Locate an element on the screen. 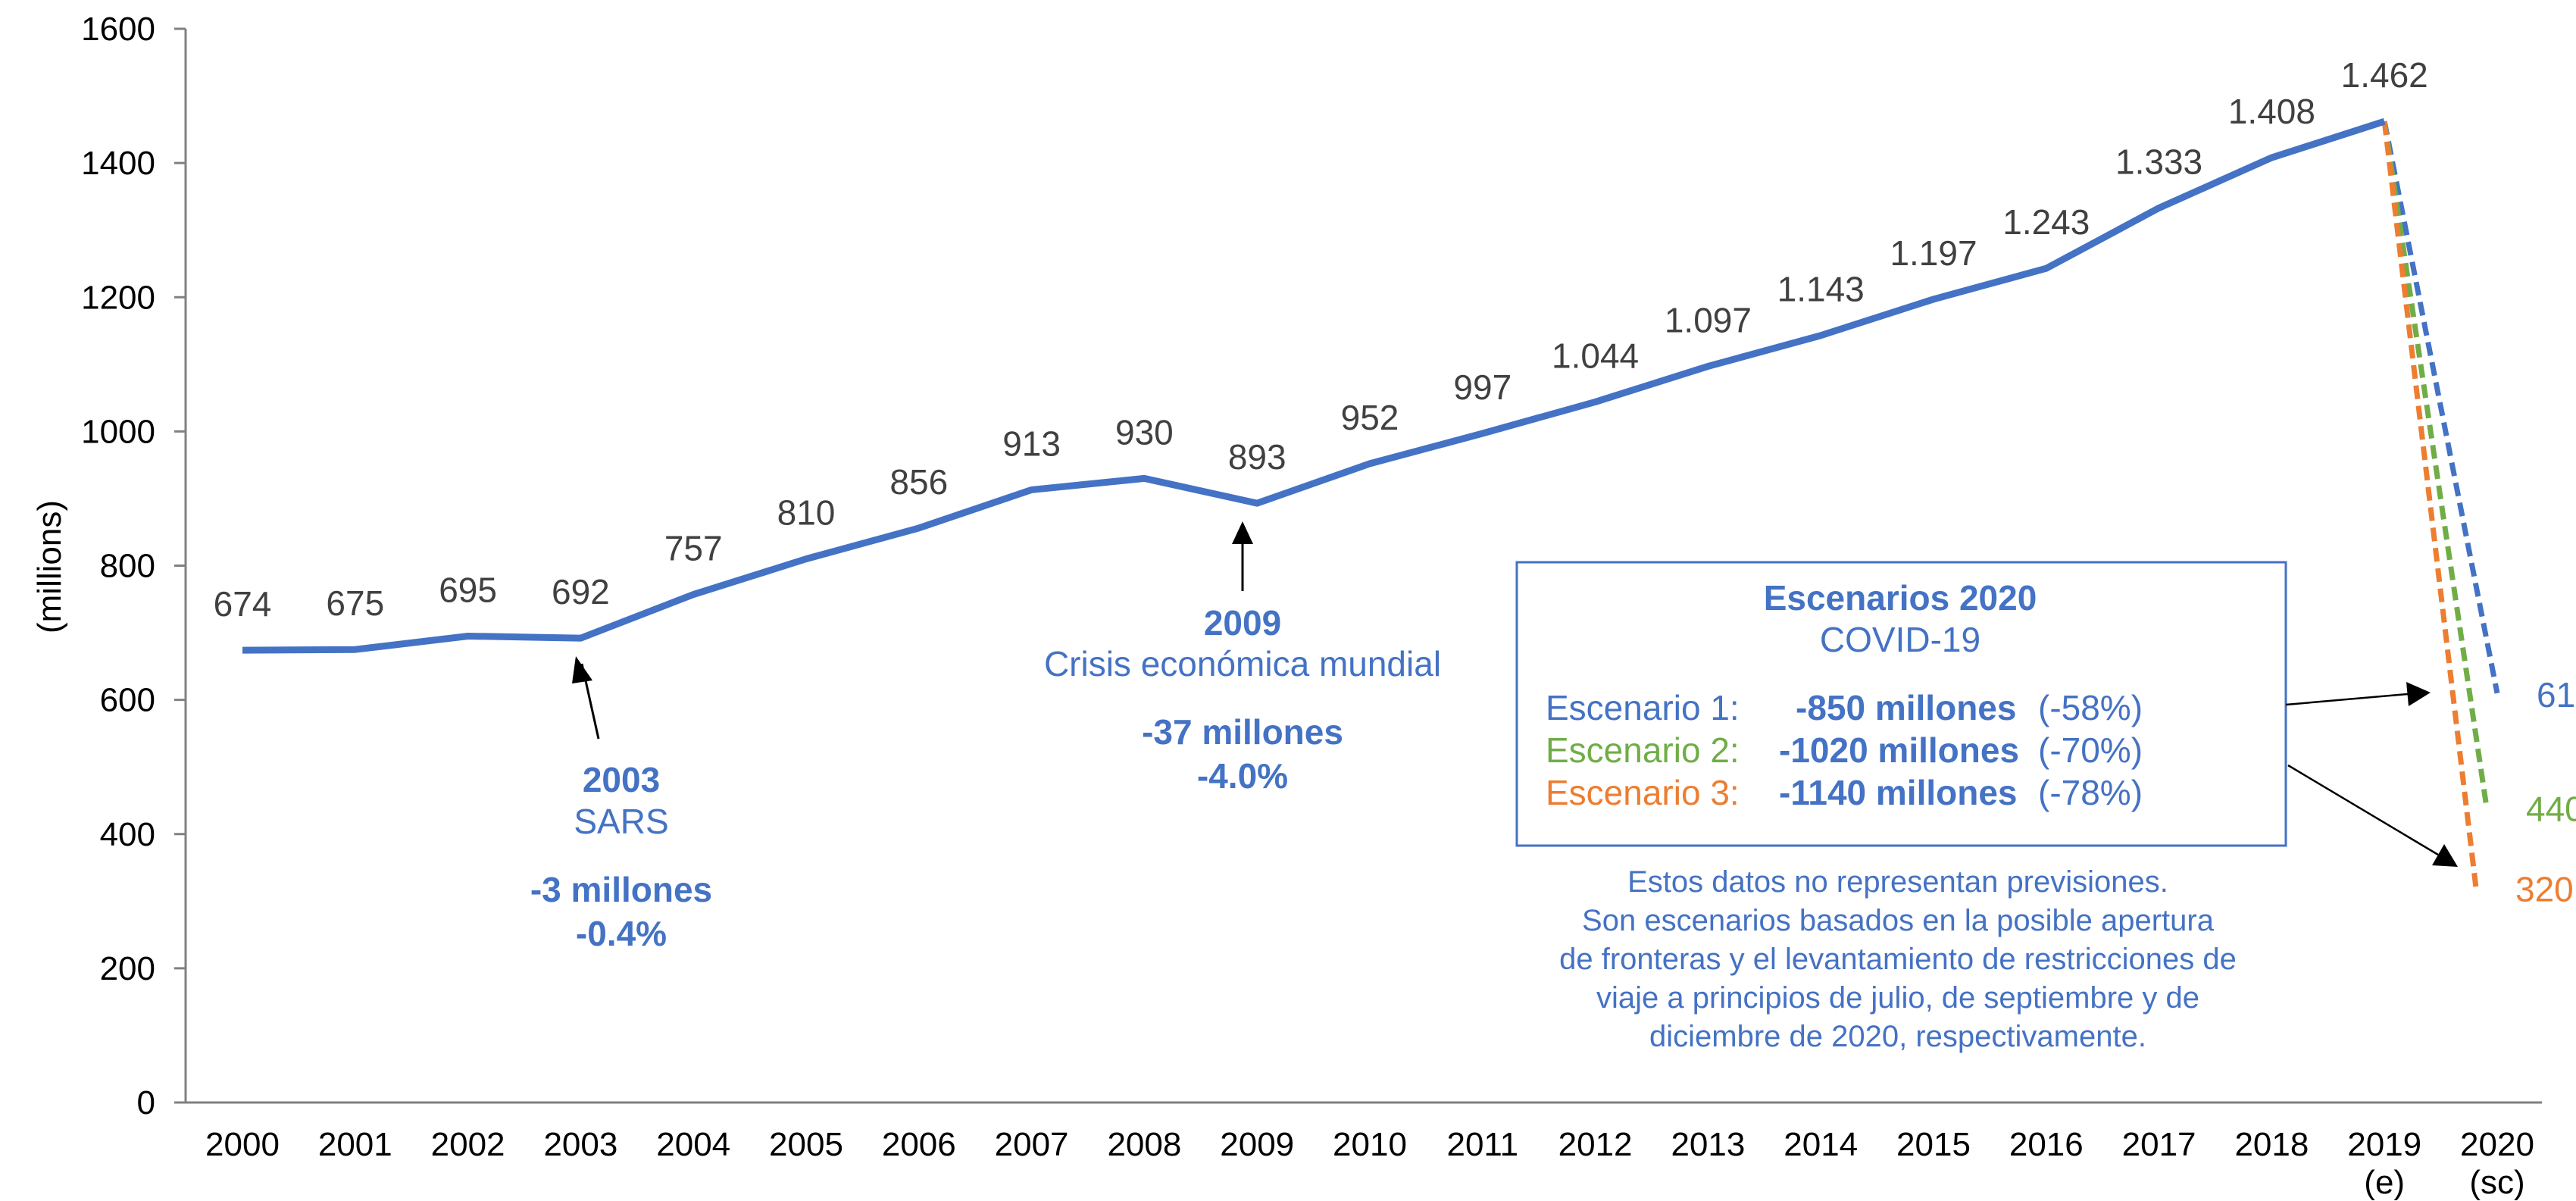  data-label: 1.143 is located at coordinates (1821, 289).